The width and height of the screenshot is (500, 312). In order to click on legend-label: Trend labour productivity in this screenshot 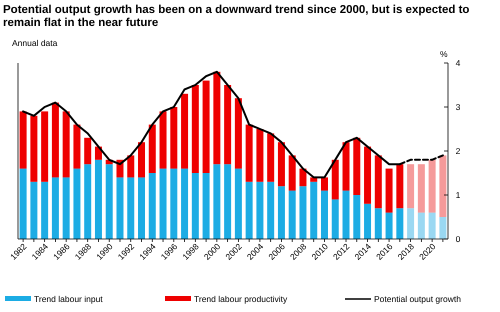, I will do `click(241, 299)`.